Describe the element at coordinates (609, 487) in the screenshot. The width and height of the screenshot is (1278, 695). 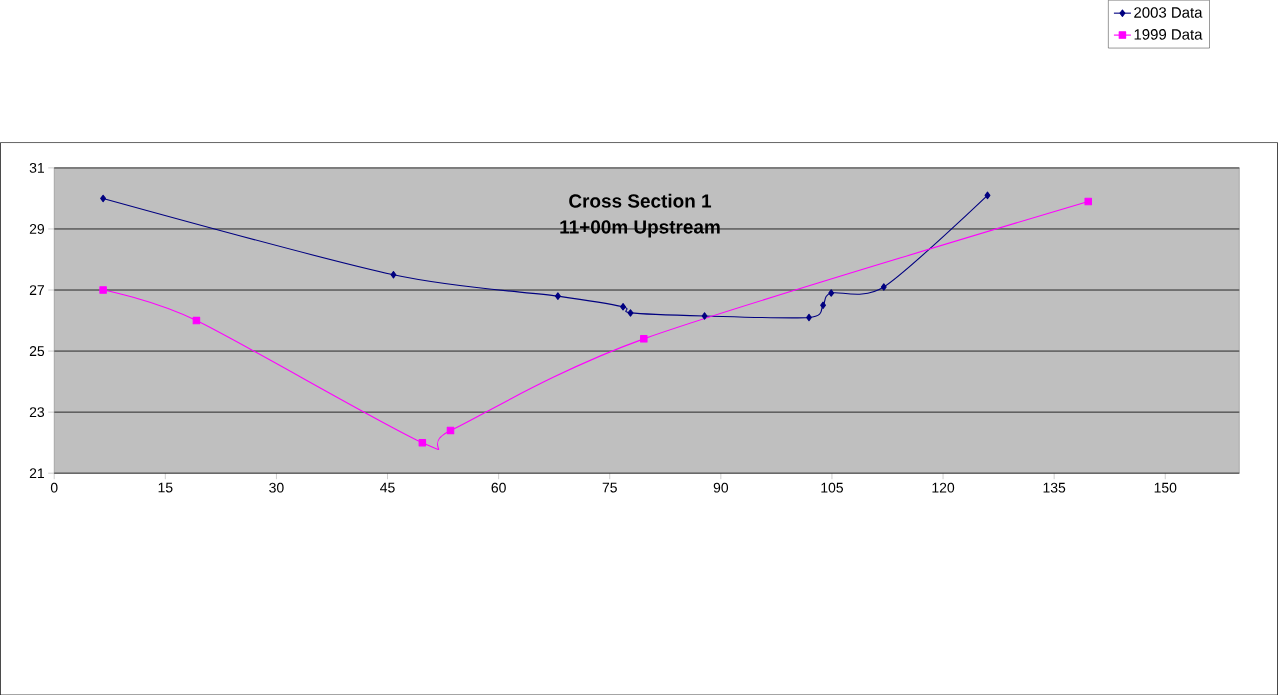
I see `x-tick-label: 75` at that location.